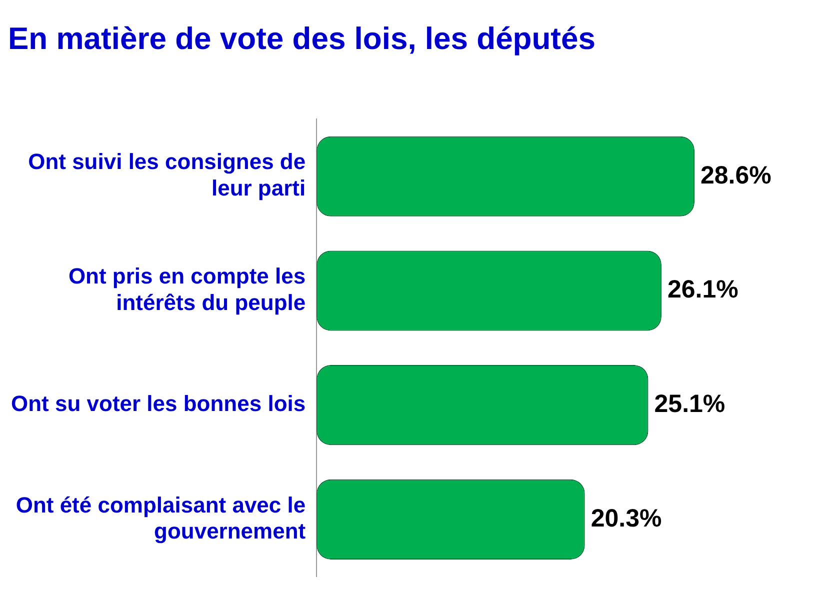 The image size is (821, 616). Describe the element at coordinates (736, 175) in the screenshot. I see `data-label: 28.6%` at that location.